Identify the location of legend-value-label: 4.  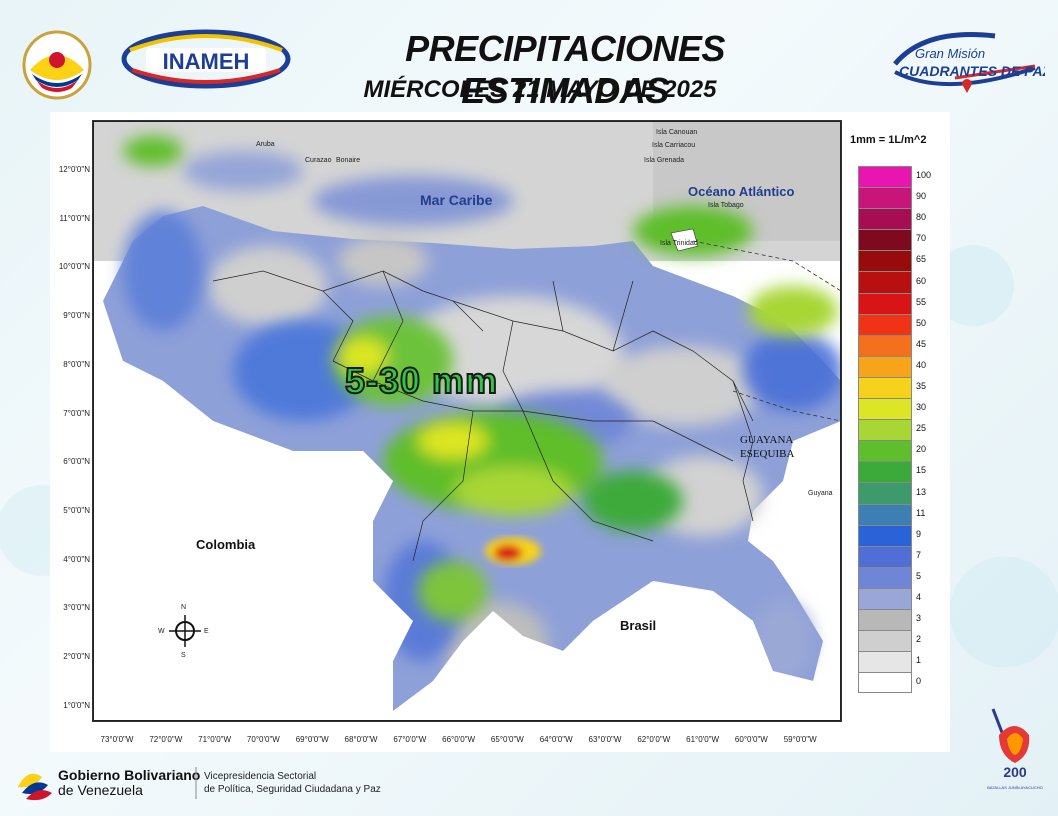
(919, 597).